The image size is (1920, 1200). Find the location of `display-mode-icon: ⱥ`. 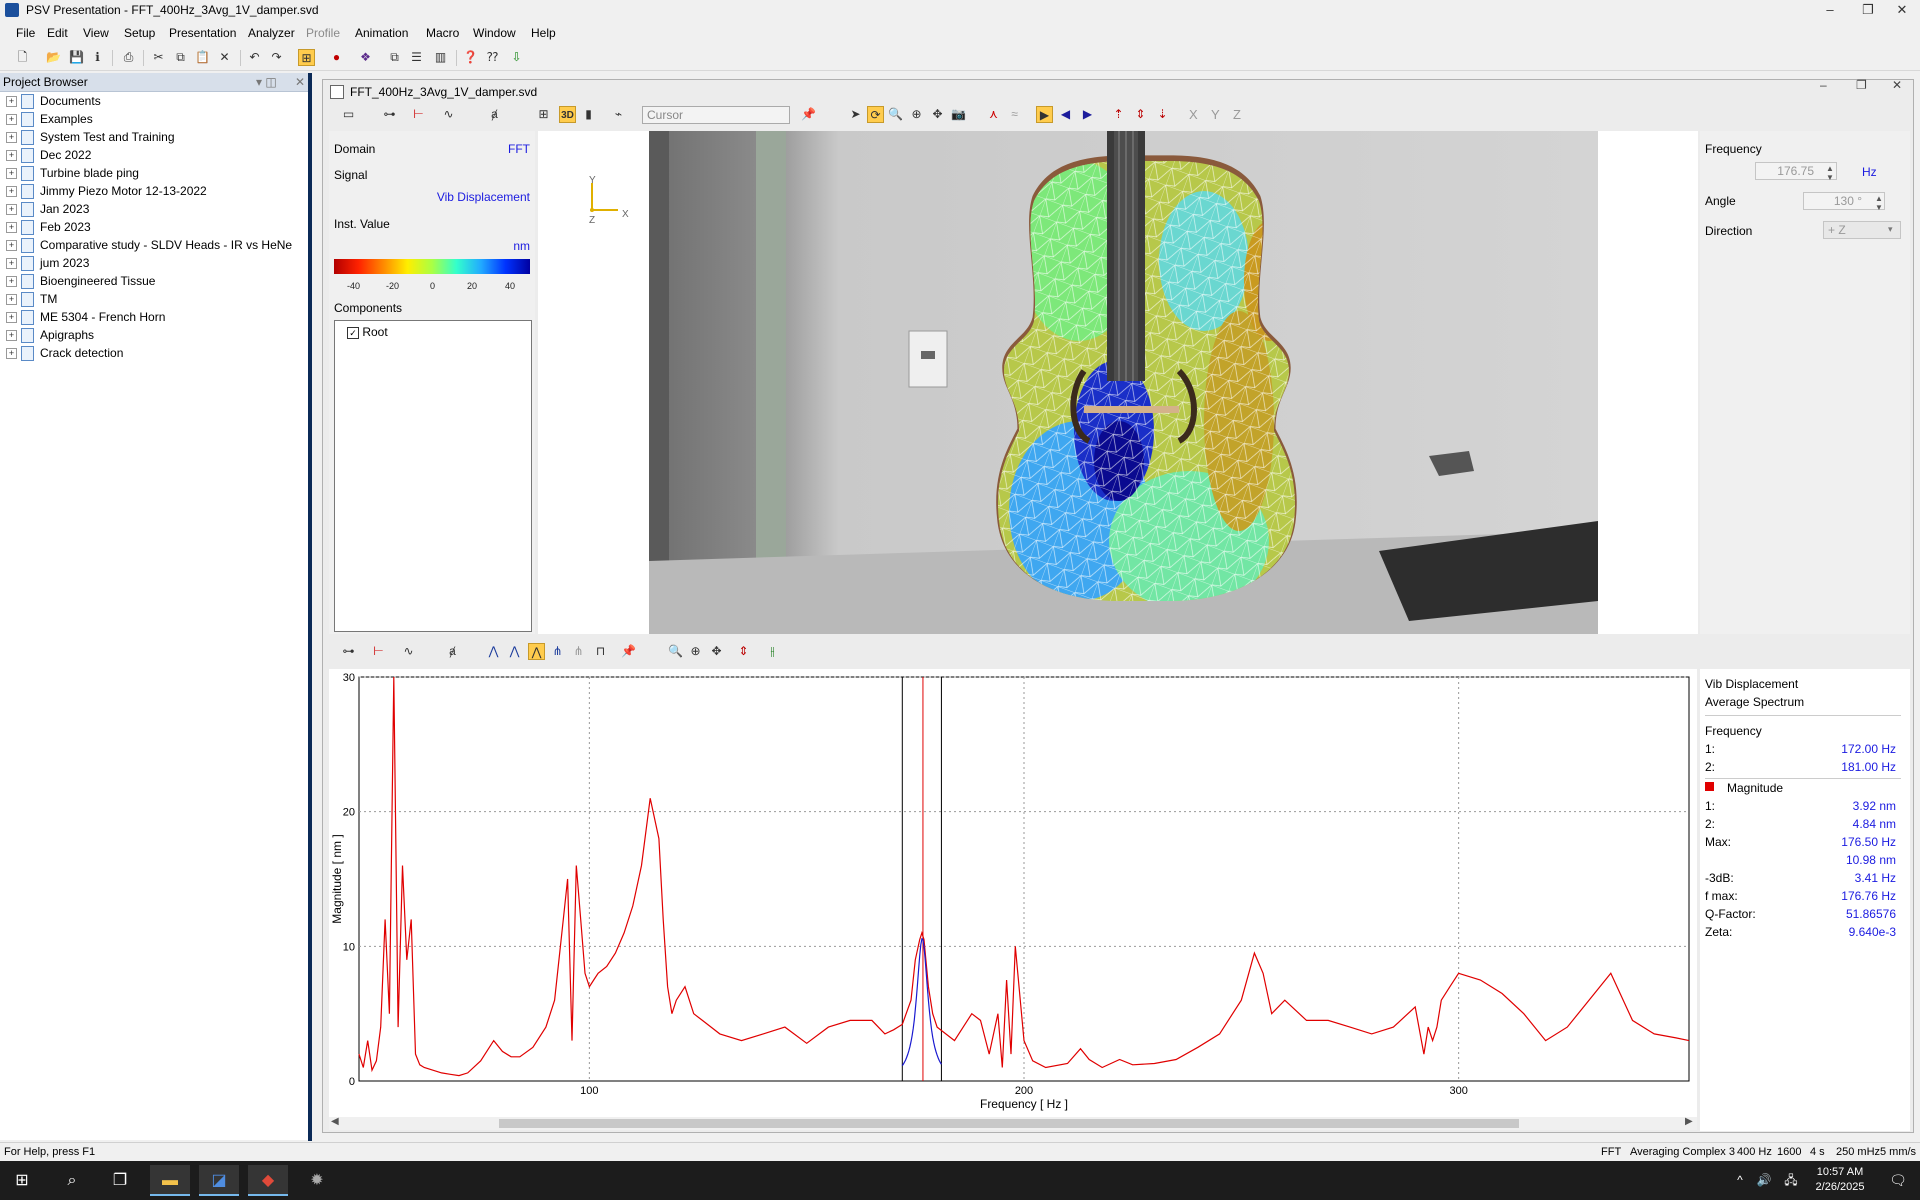

display-mode-icon: ⱥ is located at coordinates (494, 114).